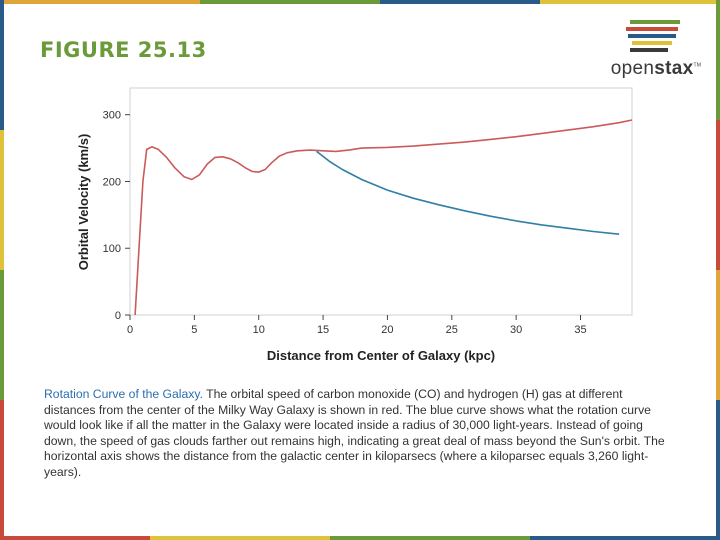 This screenshot has width=720, height=540. I want to click on openstax-logo: openstaxTM, so click(656, 48).